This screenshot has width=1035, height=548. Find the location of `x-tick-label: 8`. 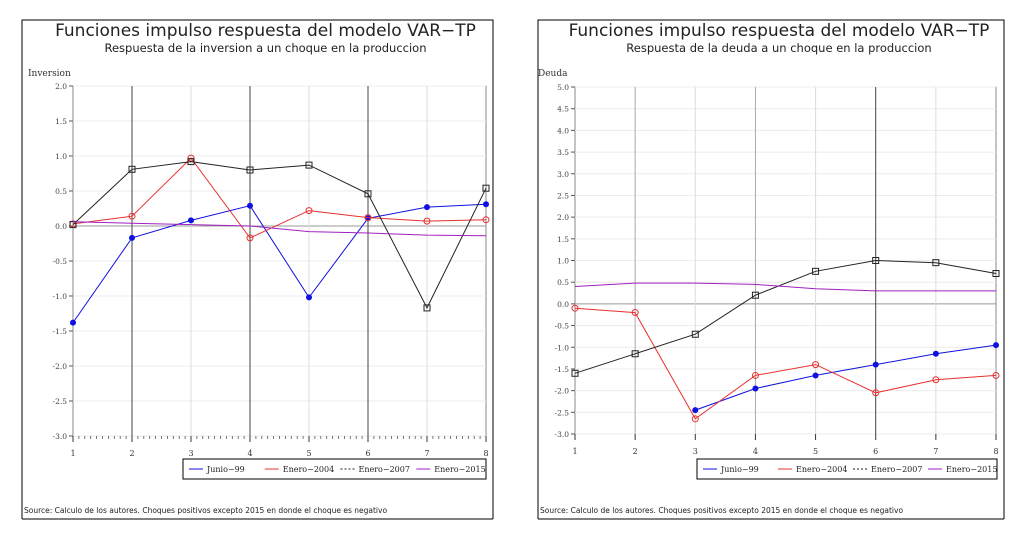

x-tick-label: 8 is located at coordinates (995, 451).